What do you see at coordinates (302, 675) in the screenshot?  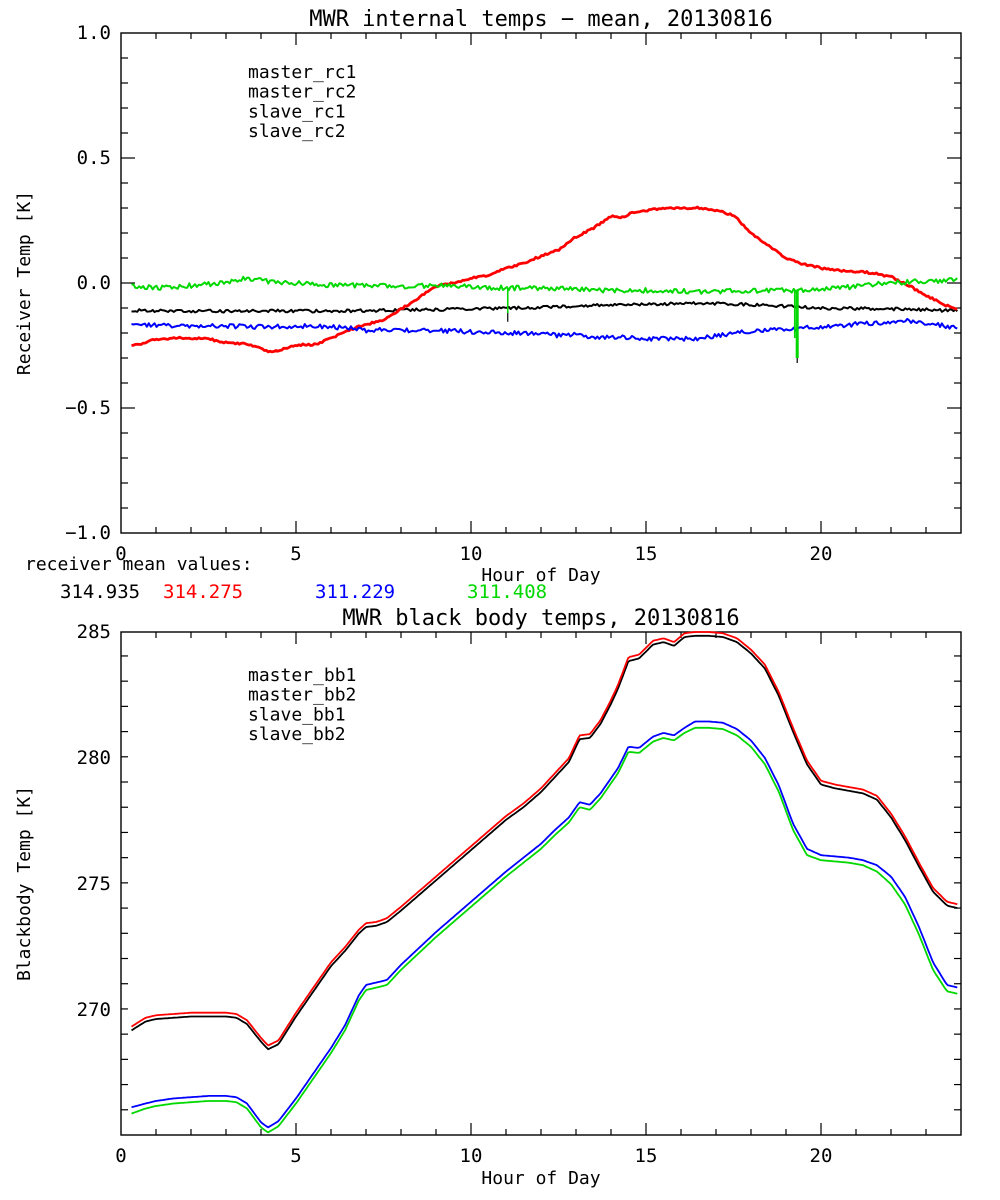 I see `legend-item-master_bb1: master_bb1` at bounding box center [302, 675].